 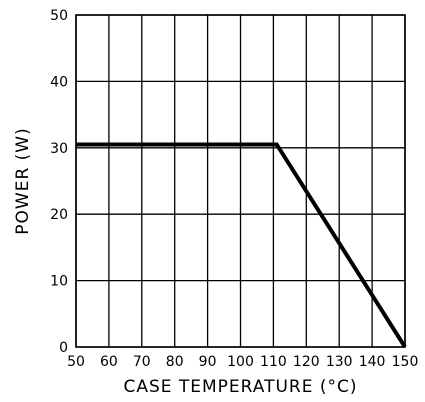 What do you see at coordinates (59, 82) in the screenshot?
I see `y-tick-label: 40` at bounding box center [59, 82].